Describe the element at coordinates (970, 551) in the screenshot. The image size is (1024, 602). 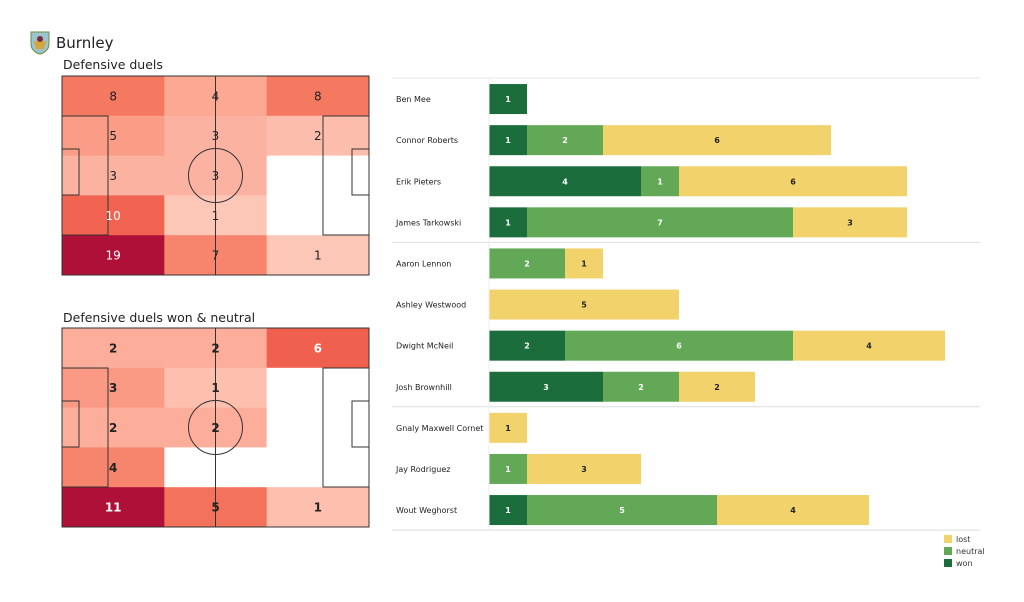
I see `legend-label: neutral` at that location.